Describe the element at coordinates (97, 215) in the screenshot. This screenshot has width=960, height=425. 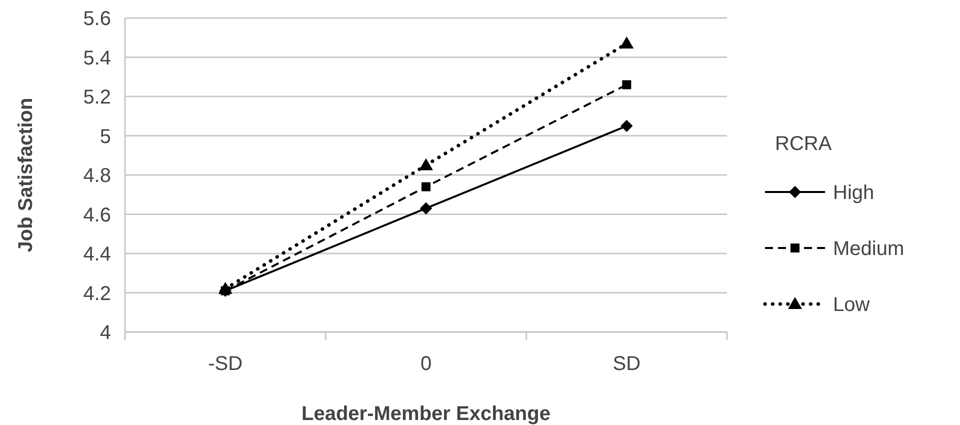
I see `y-tick-label: 4.6` at that location.